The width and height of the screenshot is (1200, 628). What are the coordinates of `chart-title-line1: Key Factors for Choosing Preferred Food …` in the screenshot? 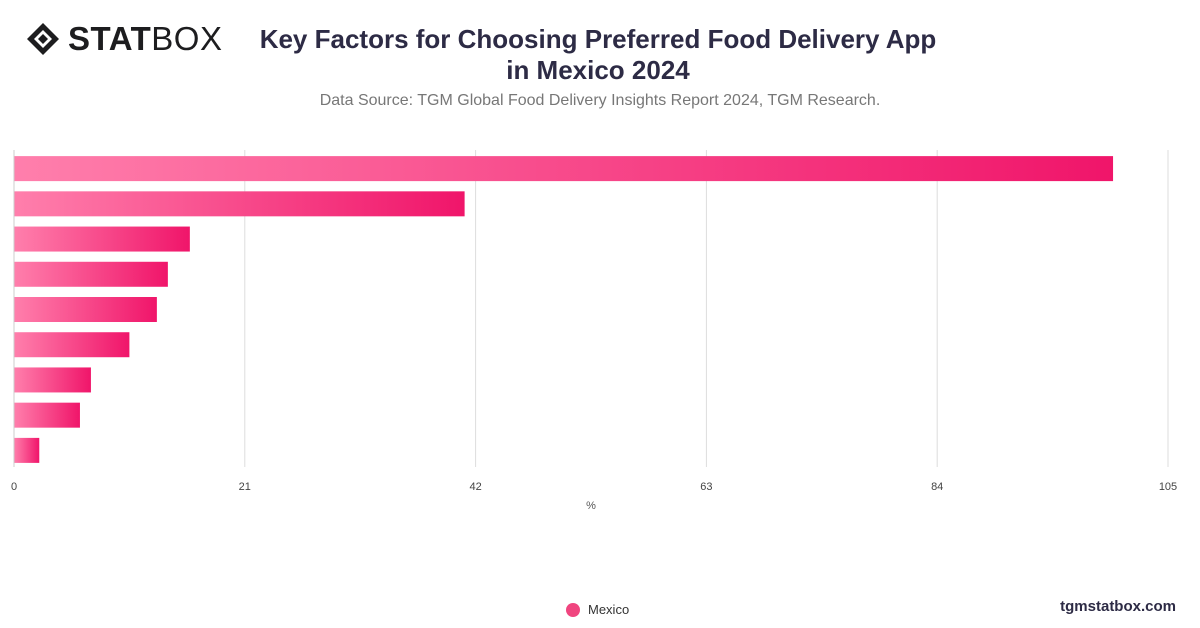 It's located at (598, 39).